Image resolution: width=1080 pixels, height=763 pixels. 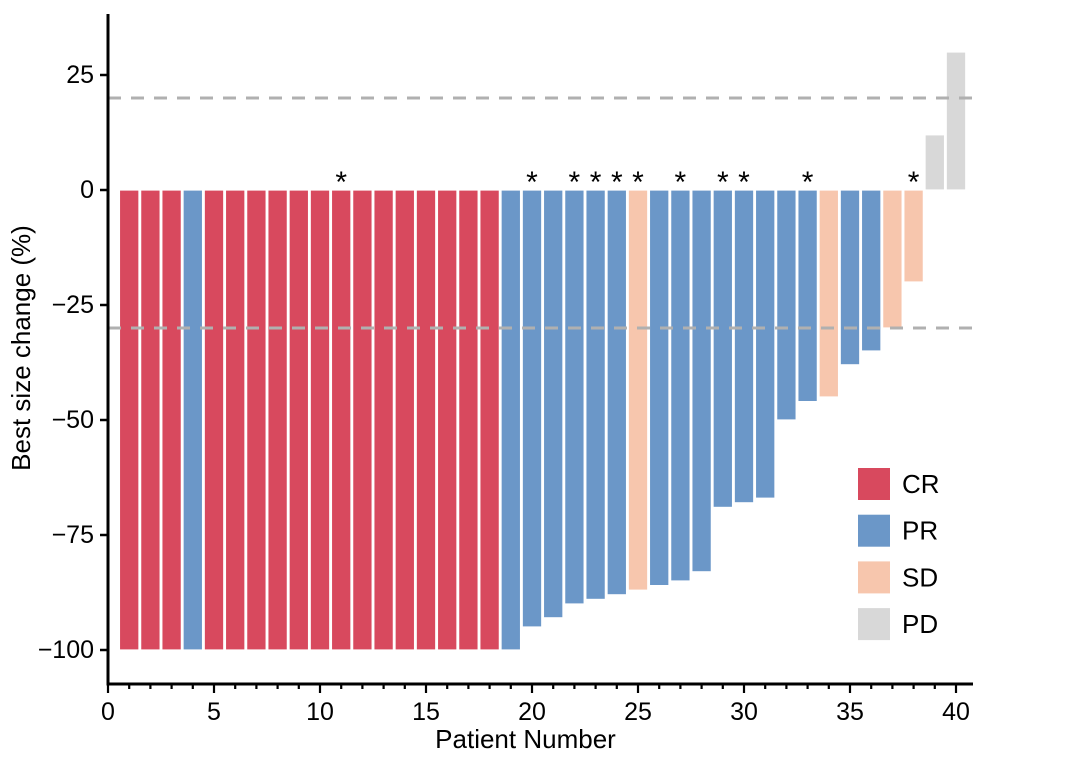 I want to click on legend: CR PR SD PD, so click(x=899, y=554).